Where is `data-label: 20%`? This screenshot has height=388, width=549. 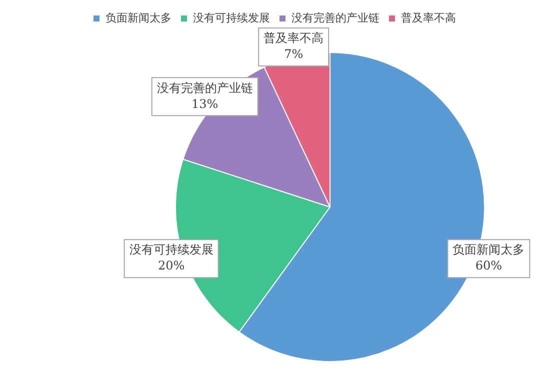 data-label: 20% is located at coordinates (171, 265).